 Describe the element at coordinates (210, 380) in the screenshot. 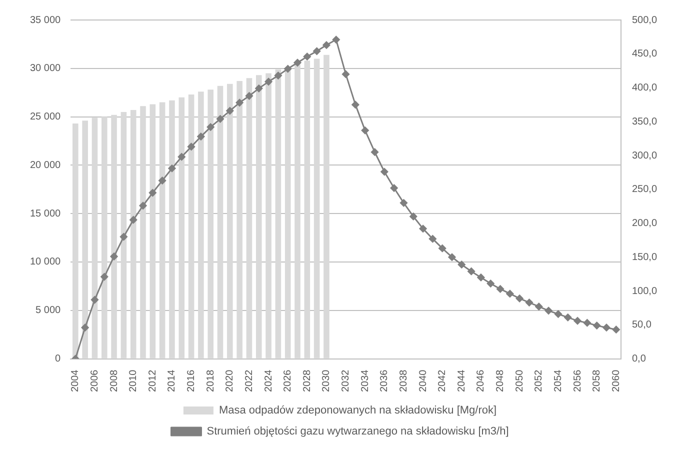

I see `x-tick-label: 2018` at that location.